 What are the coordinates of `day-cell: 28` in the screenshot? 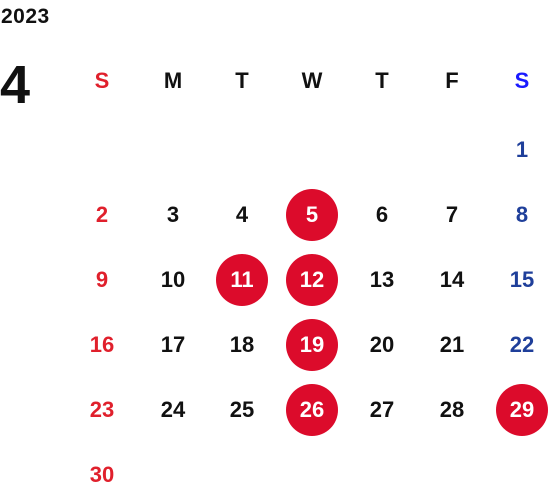 It's located at (452, 409).